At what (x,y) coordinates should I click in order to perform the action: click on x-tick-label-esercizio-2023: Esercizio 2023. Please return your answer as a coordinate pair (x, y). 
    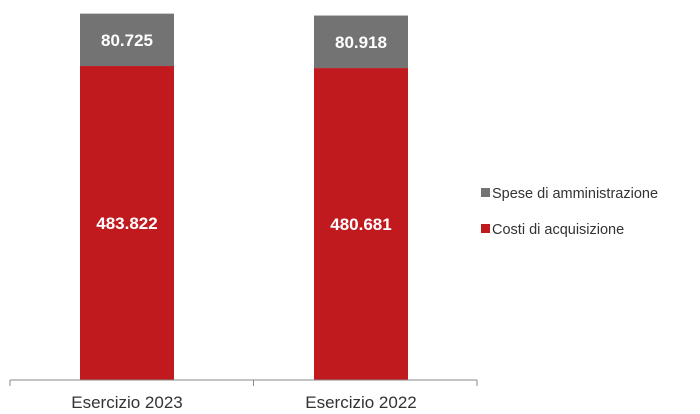
    Looking at the image, I should click on (127, 402).